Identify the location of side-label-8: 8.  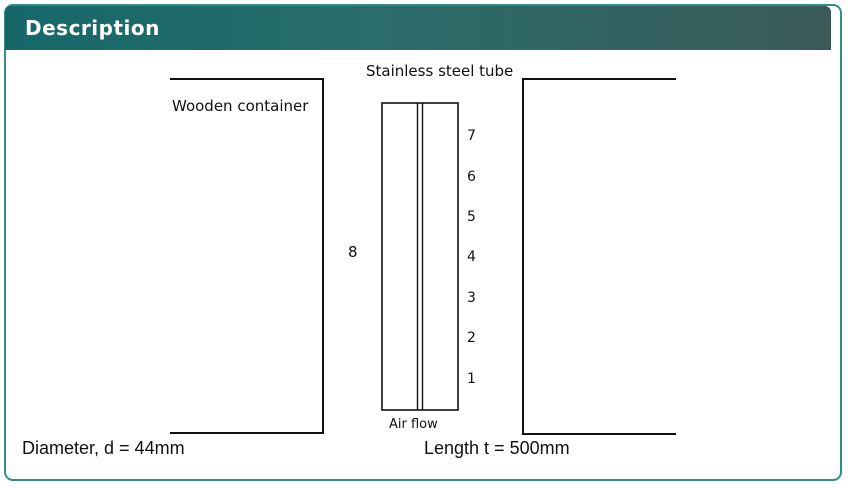
(353, 252).